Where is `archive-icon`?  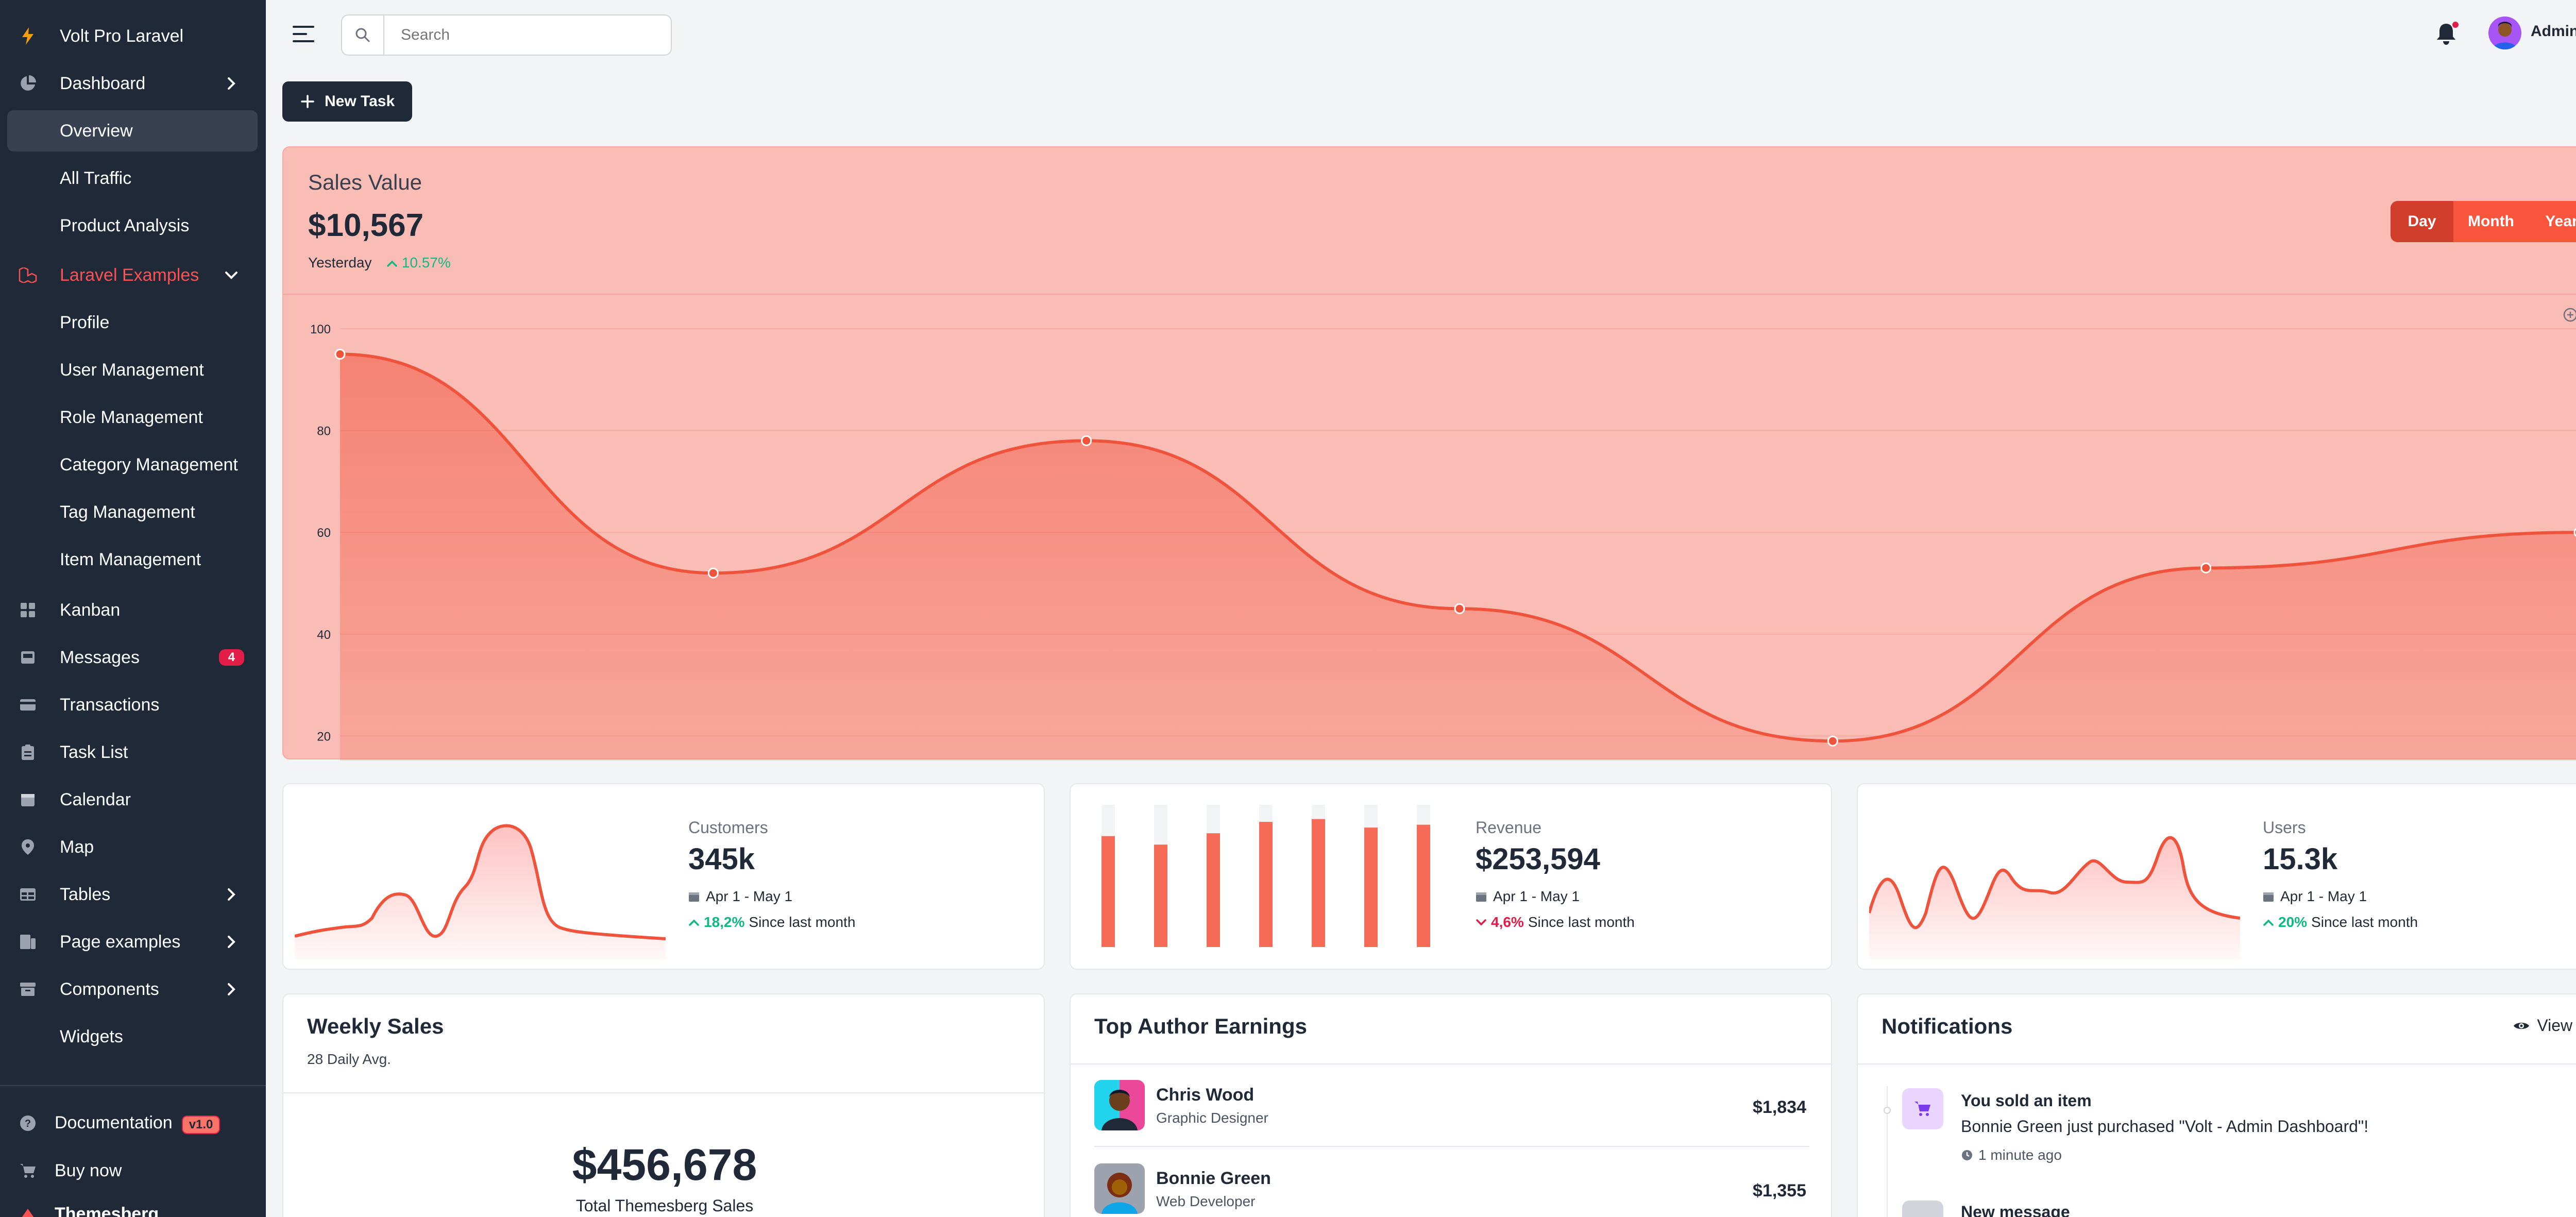
archive-icon is located at coordinates (28, 990).